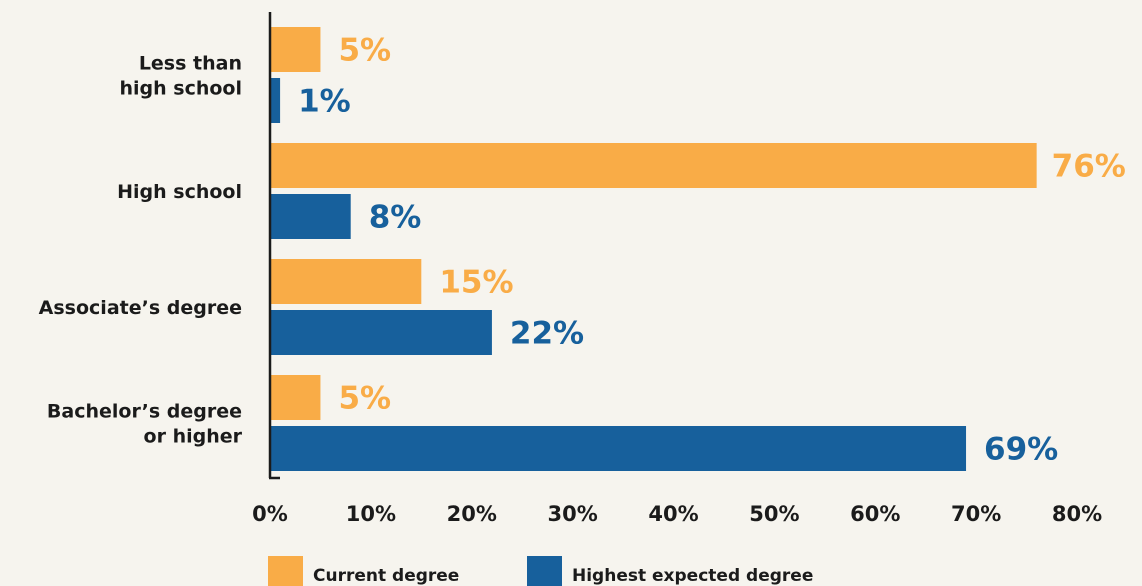 Image resolution: width=1142 pixels, height=586 pixels. I want to click on value-label-expected-2: 22%, so click(547, 334).